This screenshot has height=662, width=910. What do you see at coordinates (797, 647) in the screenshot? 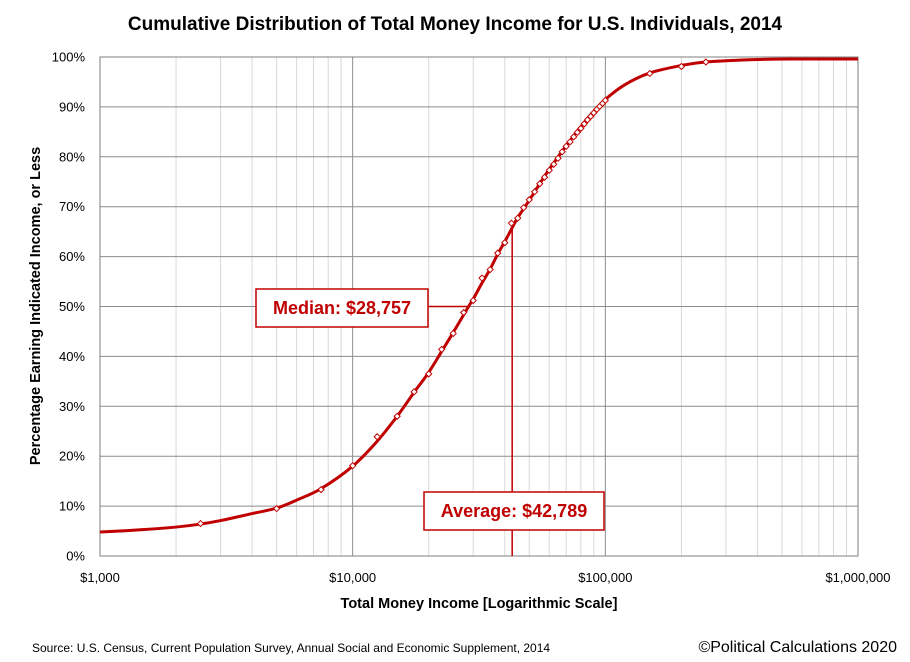
I see `copyright-note: ©Political Calculations 2020` at bounding box center [797, 647].